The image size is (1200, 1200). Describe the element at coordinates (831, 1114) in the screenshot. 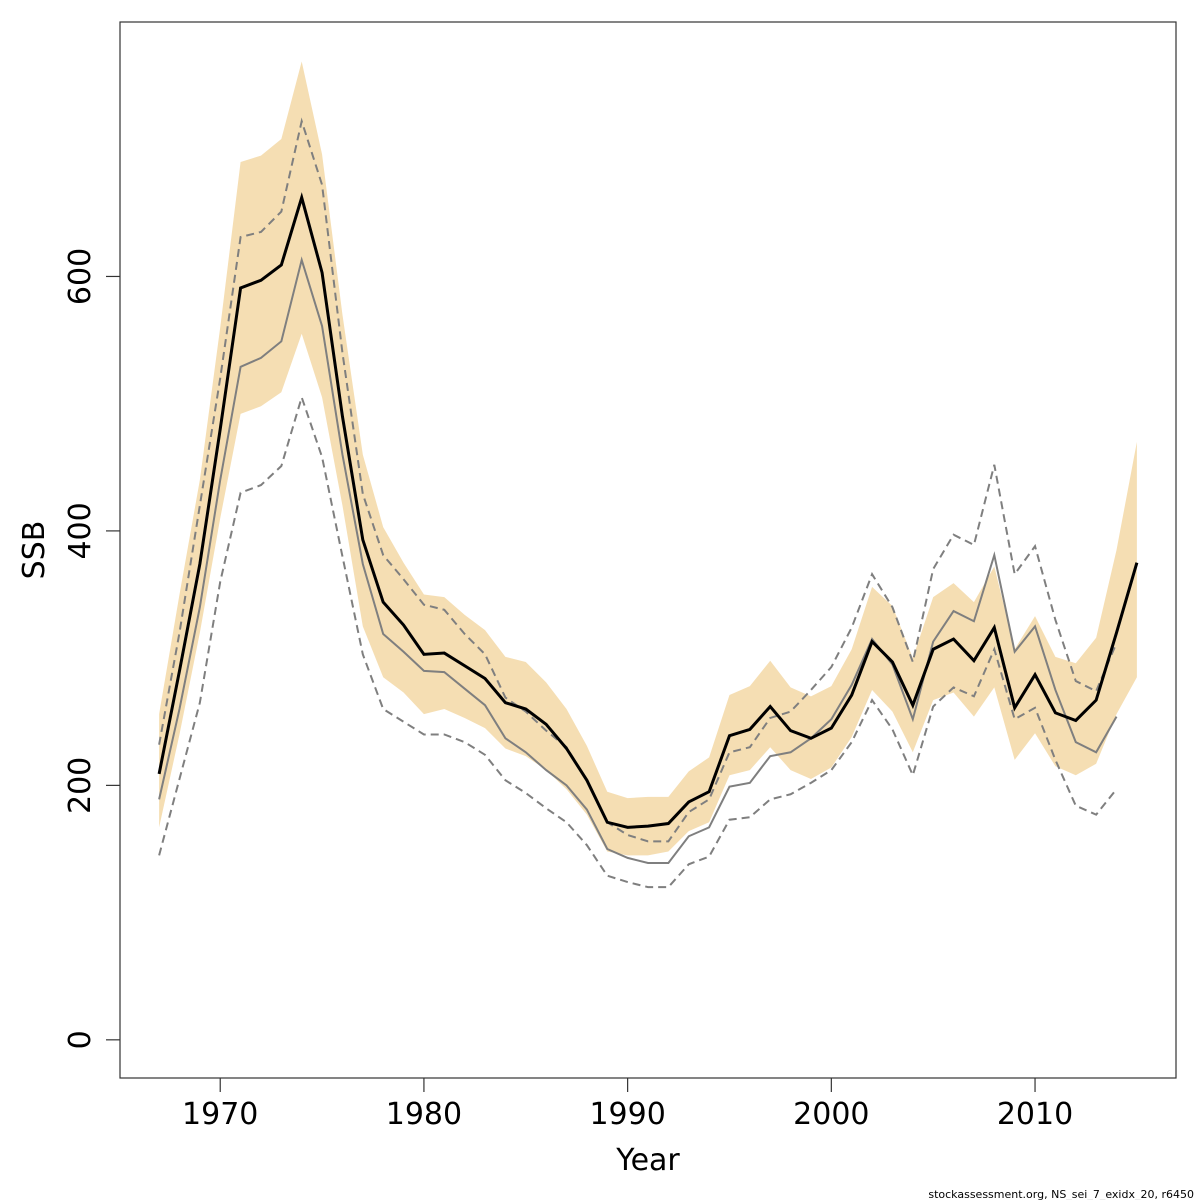

I see `x-tick-label: 2000` at that location.